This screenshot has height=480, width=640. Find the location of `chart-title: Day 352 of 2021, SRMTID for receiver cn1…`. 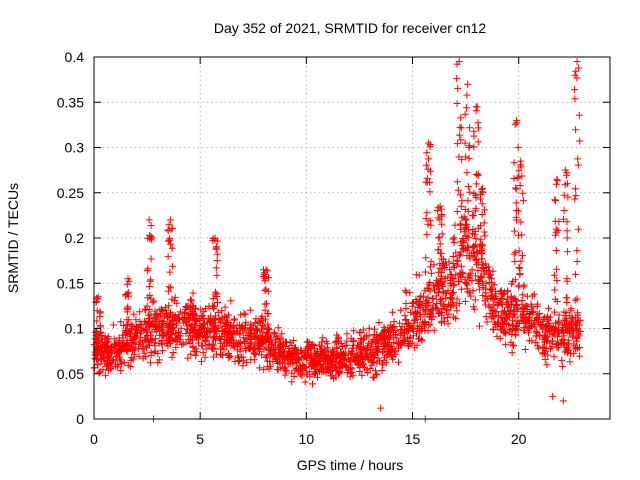

chart-title: Day 352 of 2021, SRMTID for receiver cn1… is located at coordinates (350, 28).